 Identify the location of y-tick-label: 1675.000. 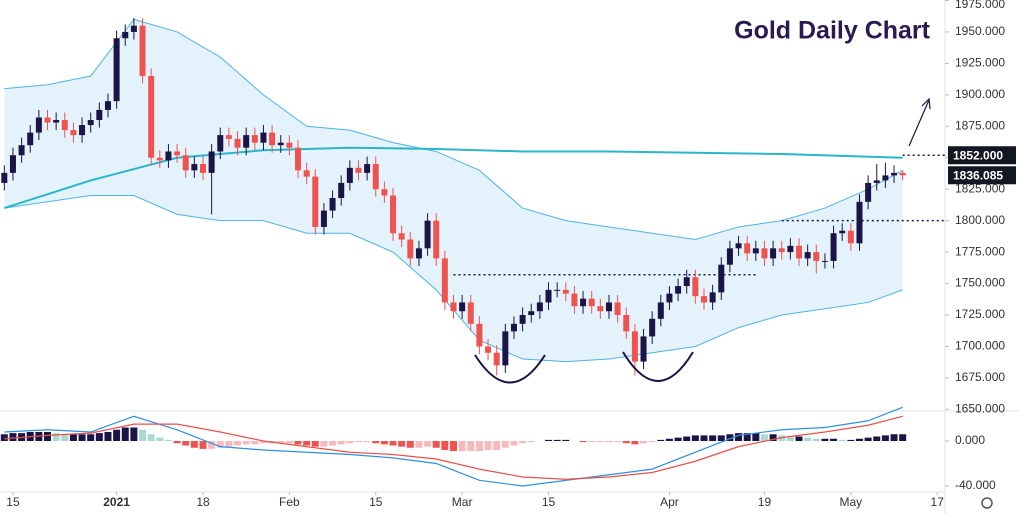
(980, 377).